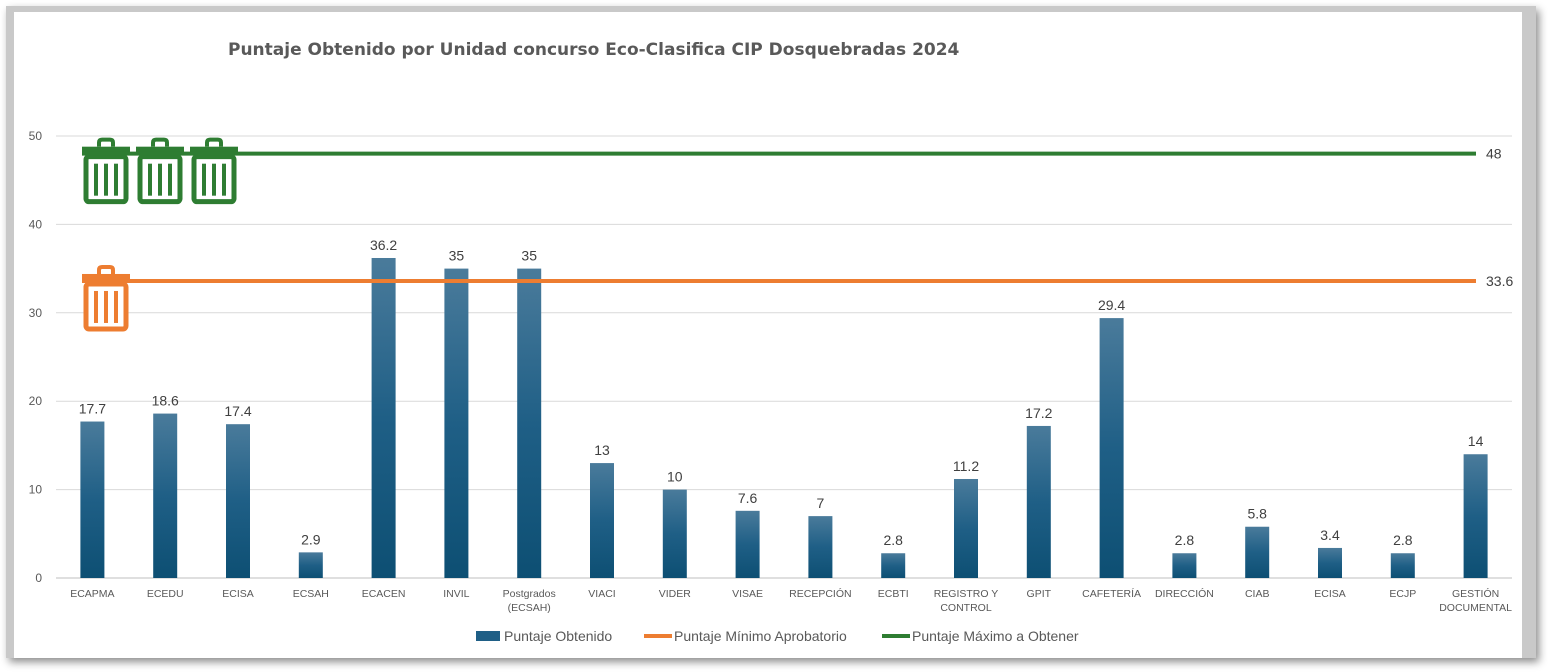 The width and height of the screenshot is (1548, 672). I want to click on x-tick-label: RECEPCIÓN, so click(820, 593).